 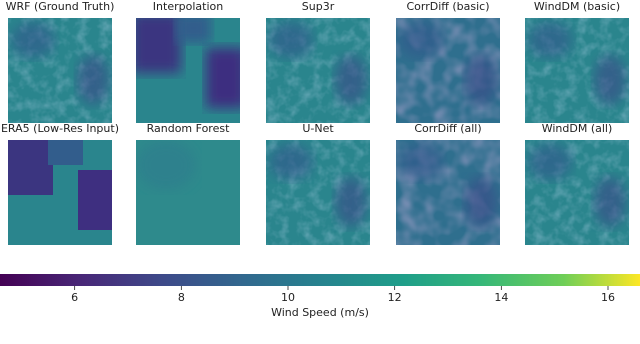 What do you see at coordinates (447, 128) in the screenshot?
I see `panel-title: CorrDiff (all)` at bounding box center [447, 128].